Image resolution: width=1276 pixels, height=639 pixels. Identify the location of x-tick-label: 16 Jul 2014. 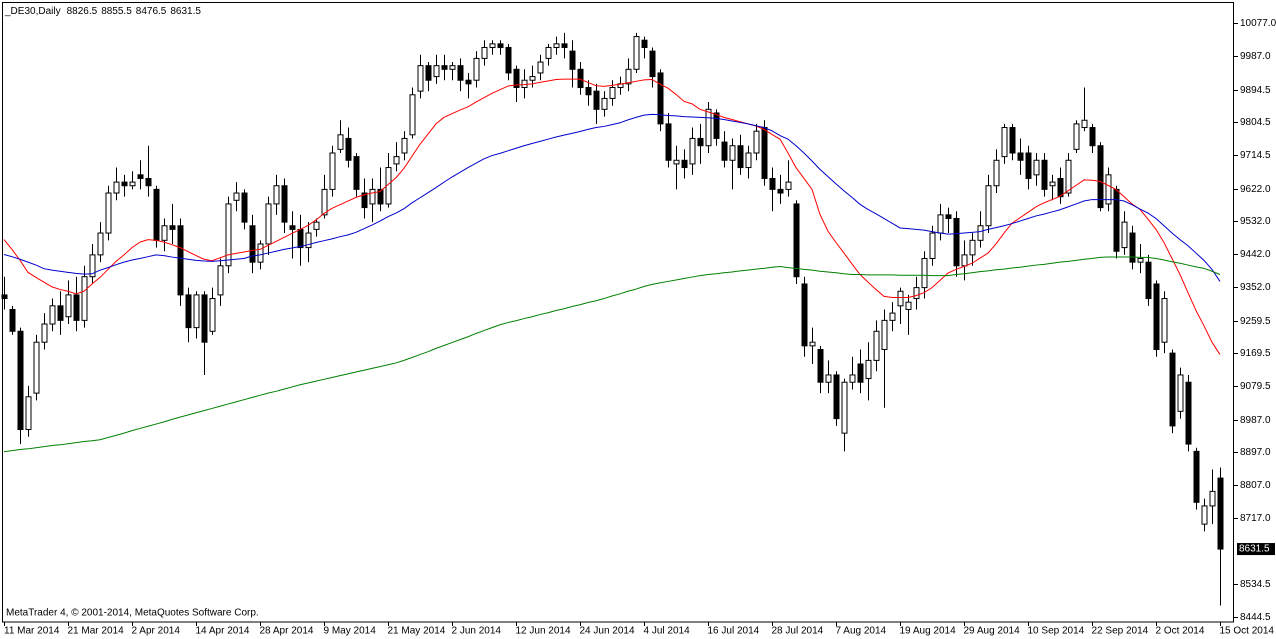
(734, 631).